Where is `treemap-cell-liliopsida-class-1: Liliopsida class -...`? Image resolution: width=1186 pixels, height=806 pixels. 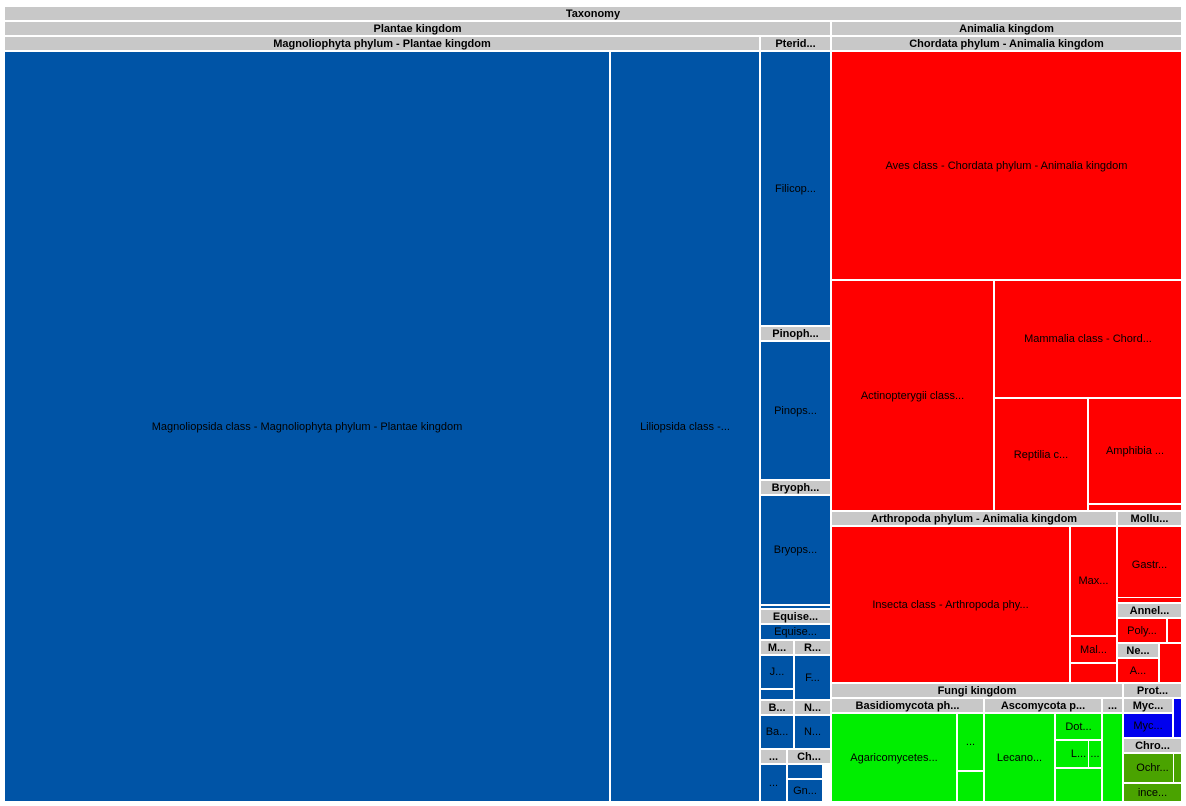 treemap-cell-liliopsida-class-1: Liliopsida class -... is located at coordinates (685, 426).